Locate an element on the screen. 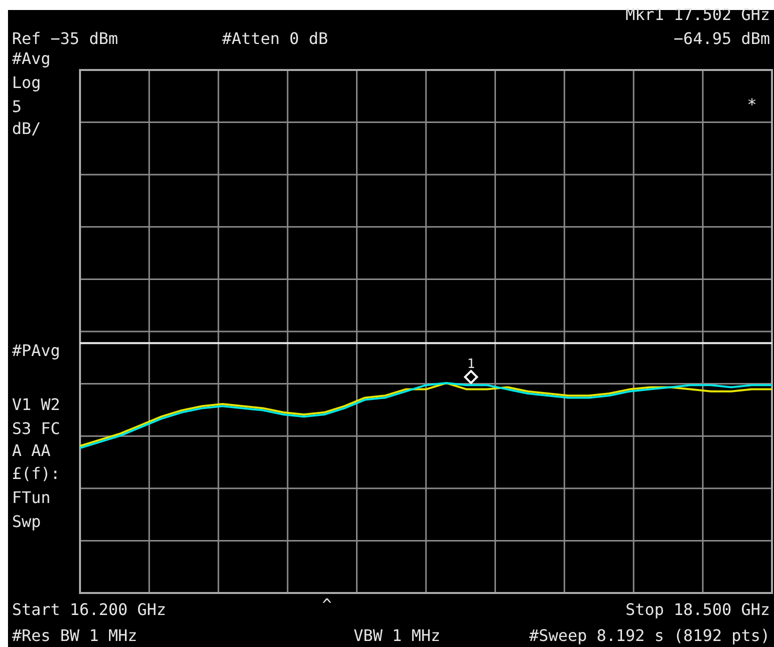 The image size is (774, 647). text: Start 16.200 GHz is located at coordinates (89, 609).